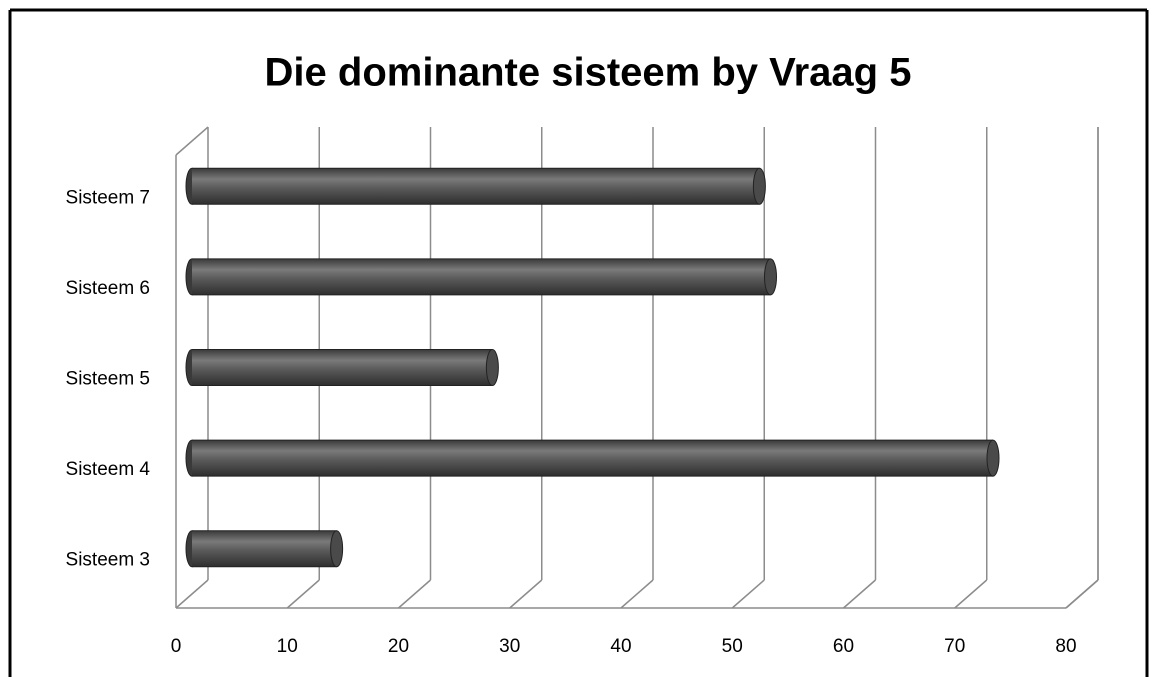 Image resolution: width=1154 pixels, height=677 pixels. Describe the element at coordinates (620, 646) in the screenshot. I see `x-tick-label: 40` at that location.